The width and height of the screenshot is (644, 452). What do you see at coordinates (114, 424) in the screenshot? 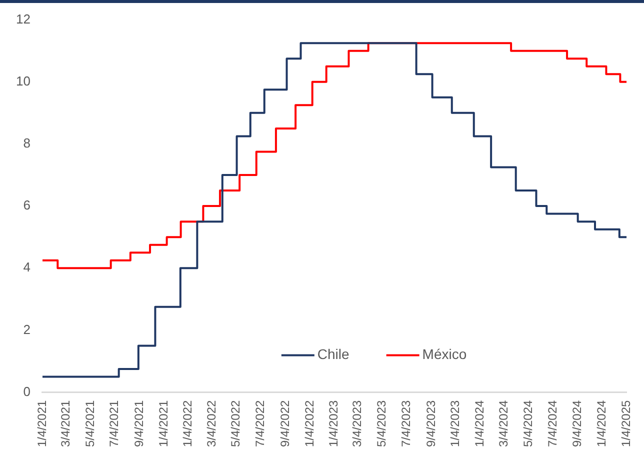
I see `x-tick-label: 7/4/2021` at bounding box center [114, 424].